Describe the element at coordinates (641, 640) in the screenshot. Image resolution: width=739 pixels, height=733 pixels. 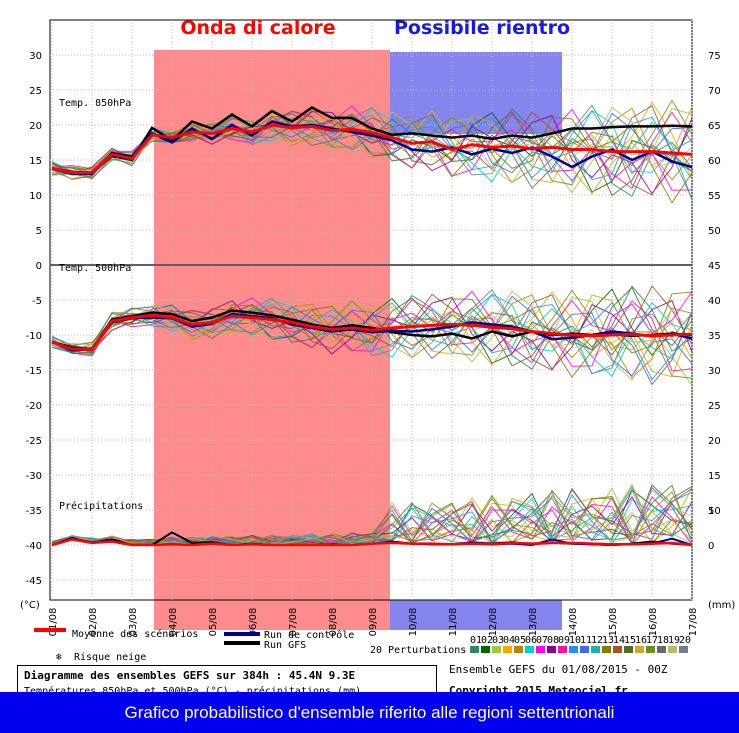
I see `perturbation-number: 16` at that location.